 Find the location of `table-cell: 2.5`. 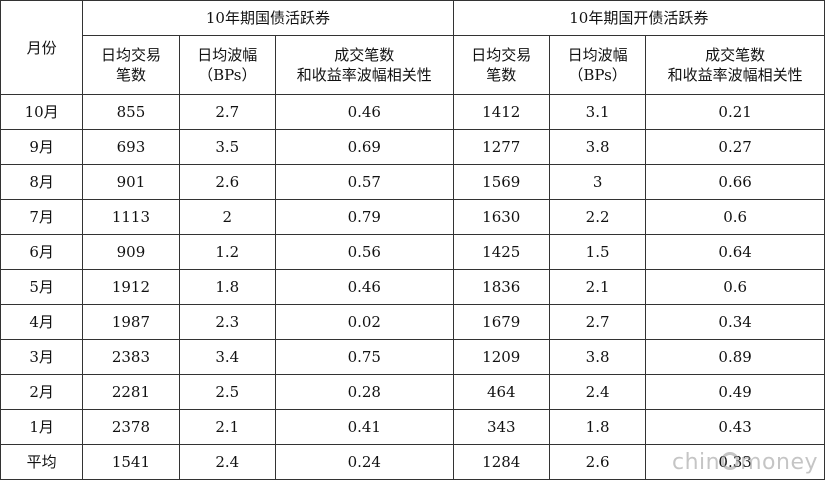

table-cell: 2.5 is located at coordinates (227, 392).